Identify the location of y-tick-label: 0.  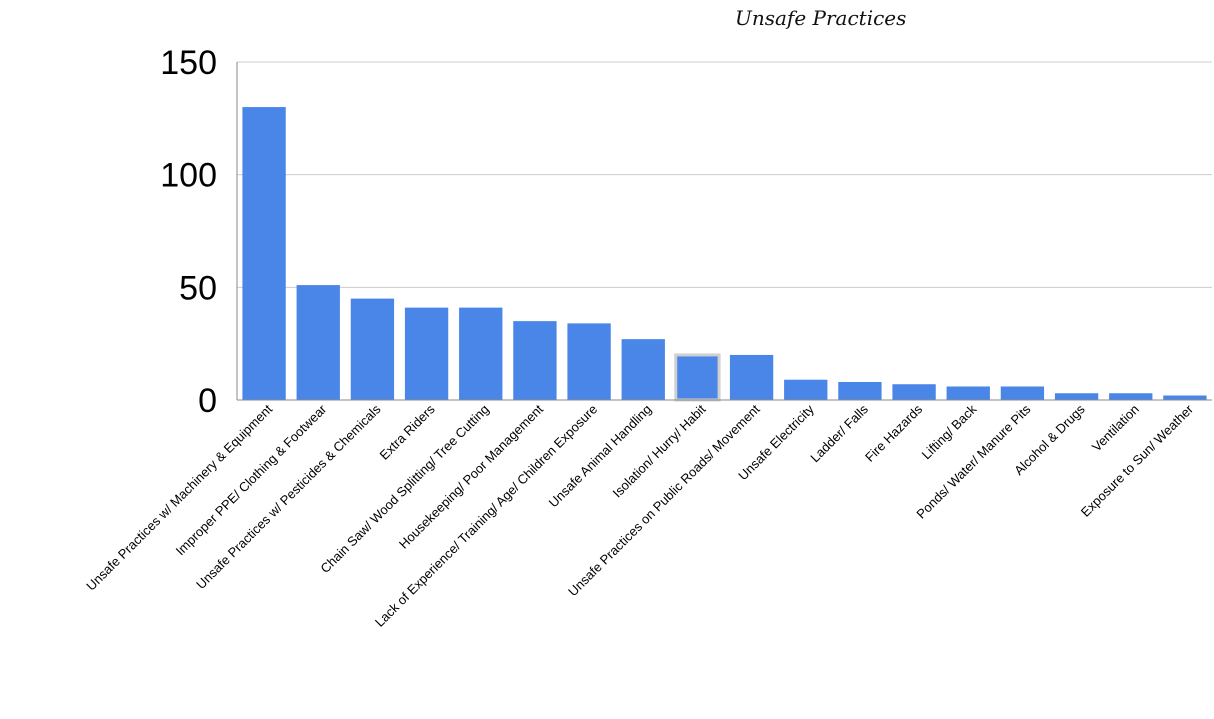
(207, 401).